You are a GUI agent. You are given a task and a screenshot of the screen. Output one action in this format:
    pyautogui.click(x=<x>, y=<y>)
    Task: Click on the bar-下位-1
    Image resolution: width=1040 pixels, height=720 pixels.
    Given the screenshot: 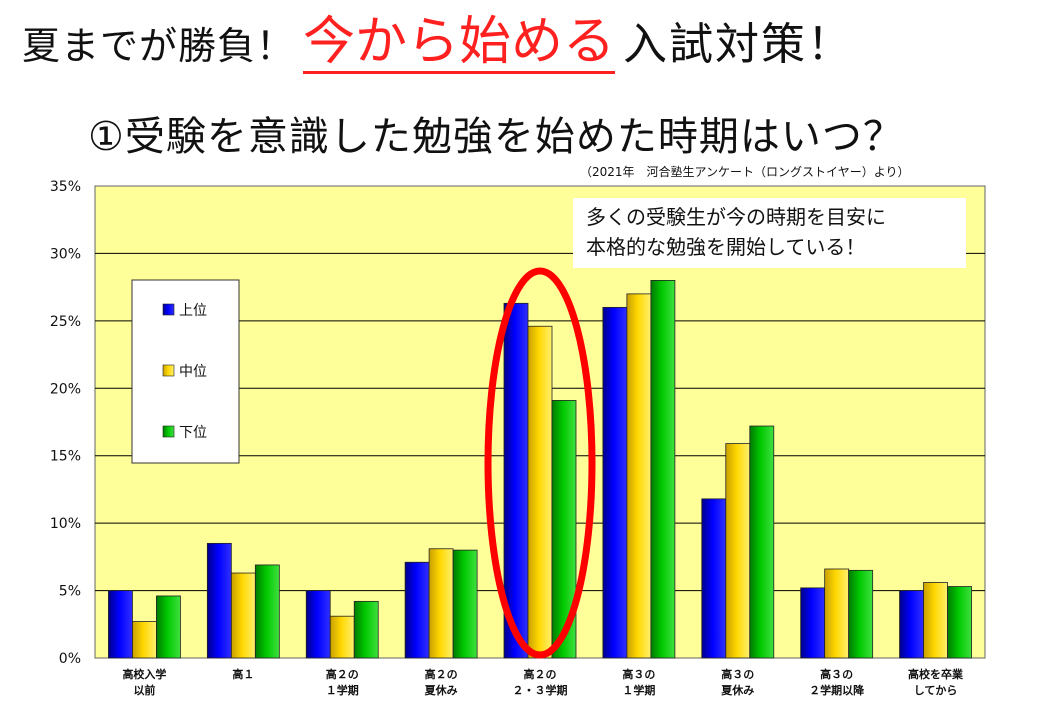 What is the action you would take?
    pyautogui.click(x=267, y=611)
    